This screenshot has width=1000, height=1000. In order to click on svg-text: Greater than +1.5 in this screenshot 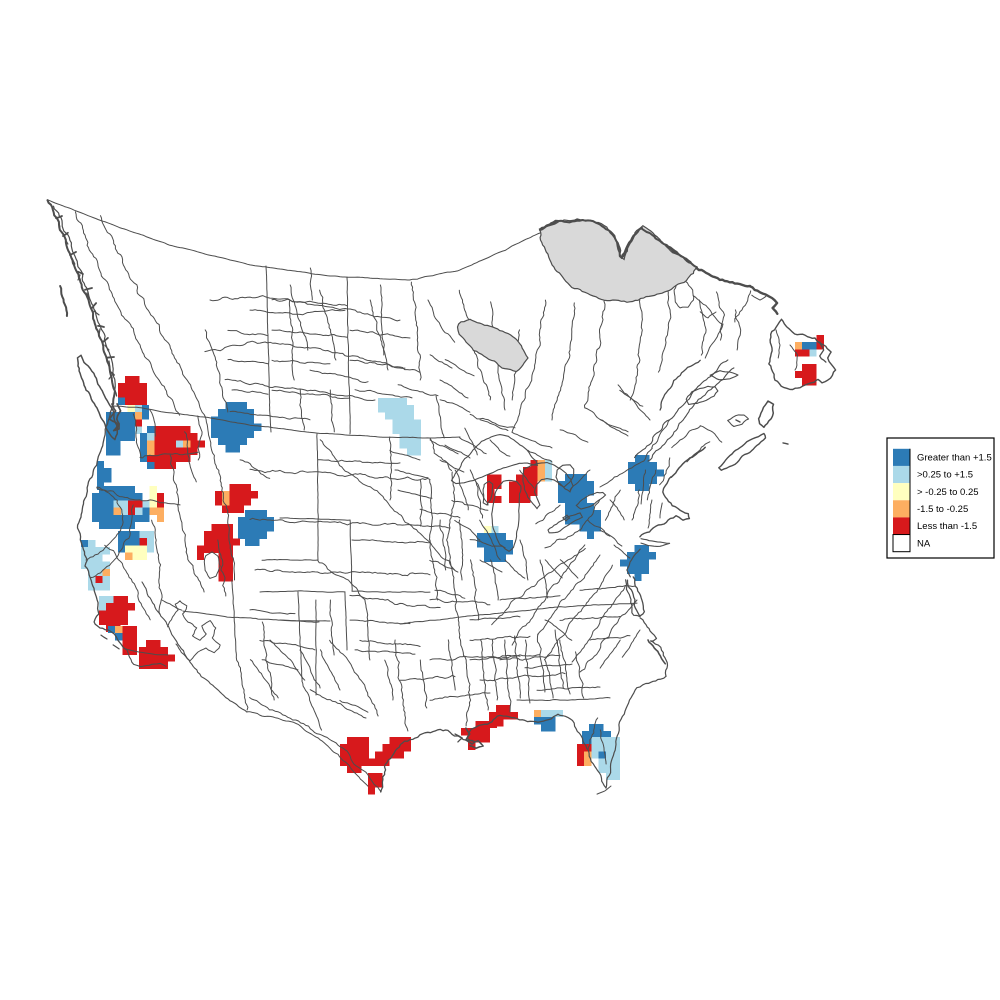, I will do `click(954, 458)`.